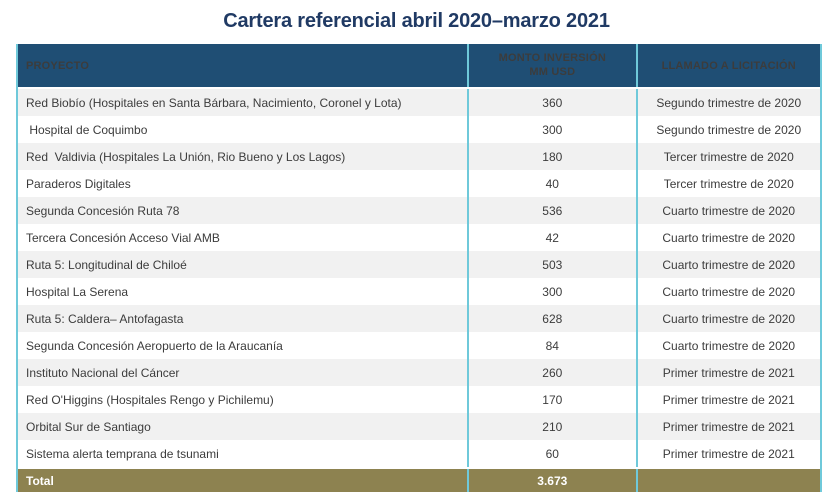 The height and width of the screenshot is (492, 833). I want to click on project-cell: Ruta 5: Longitudinal de Chiloé, so click(106, 264).